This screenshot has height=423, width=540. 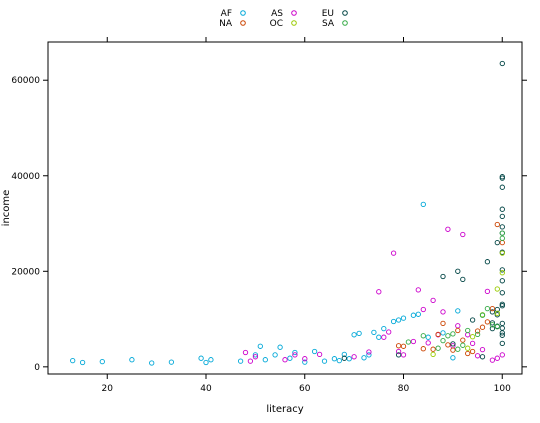 What do you see at coordinates (233, 14) in the screenshot?
I see `legend-item-af: AF` at bounding box center [233, 14].